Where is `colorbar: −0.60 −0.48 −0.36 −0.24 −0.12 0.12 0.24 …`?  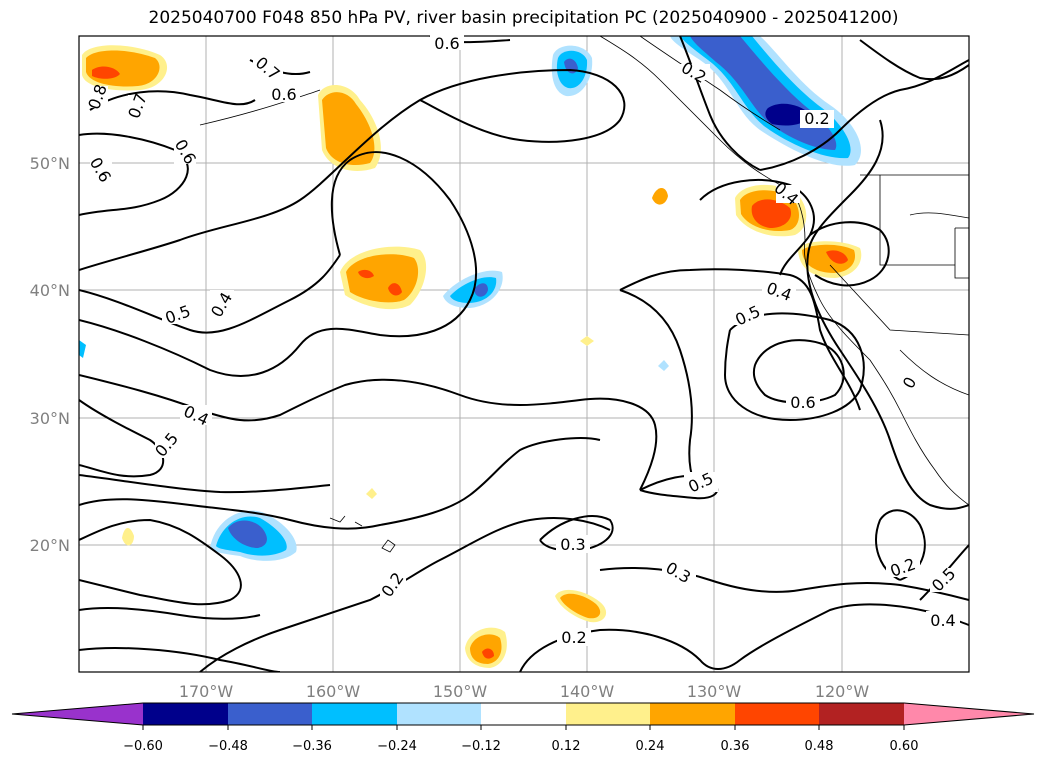 colorbar: −0.60 −0.48 −0.36 −0.24 −0.12 0.12 0.24 … is located at coordinates (523, 728).